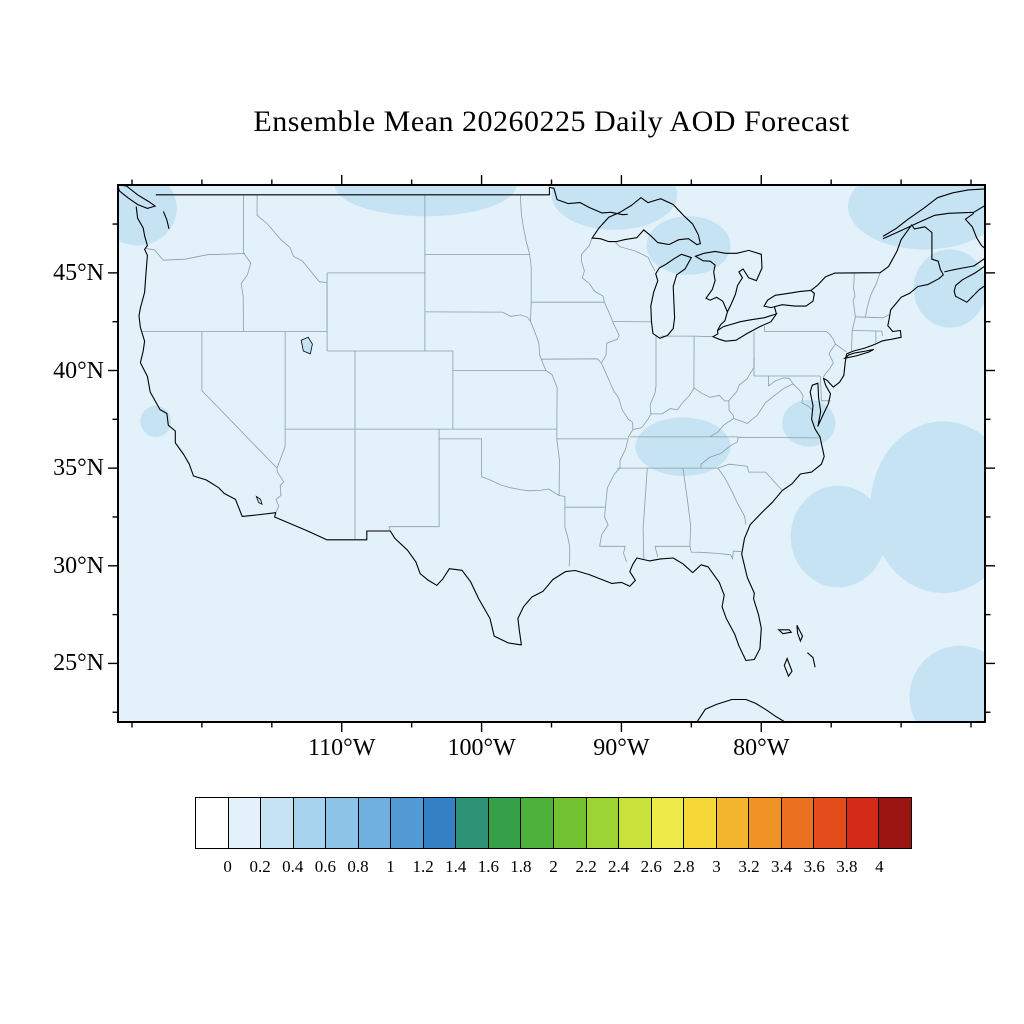  Describe the element at coordinates (619, 866) in the screenshot. I see `colorbar-tick-label: 2.4` at that location.